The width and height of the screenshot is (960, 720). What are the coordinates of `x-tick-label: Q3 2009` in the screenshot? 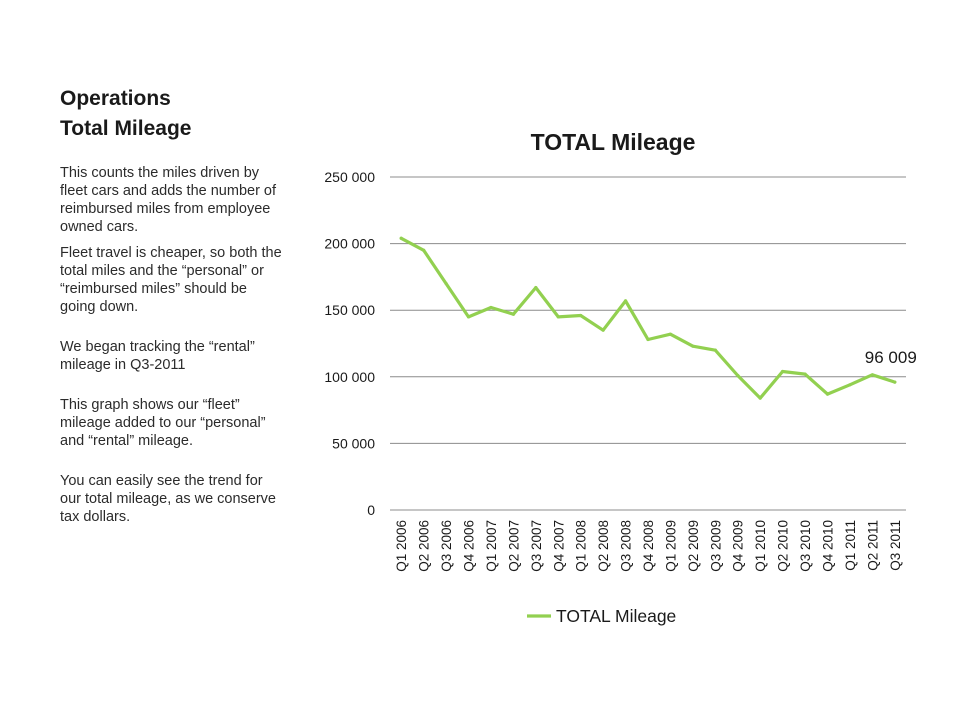 It's located at (715, 546).